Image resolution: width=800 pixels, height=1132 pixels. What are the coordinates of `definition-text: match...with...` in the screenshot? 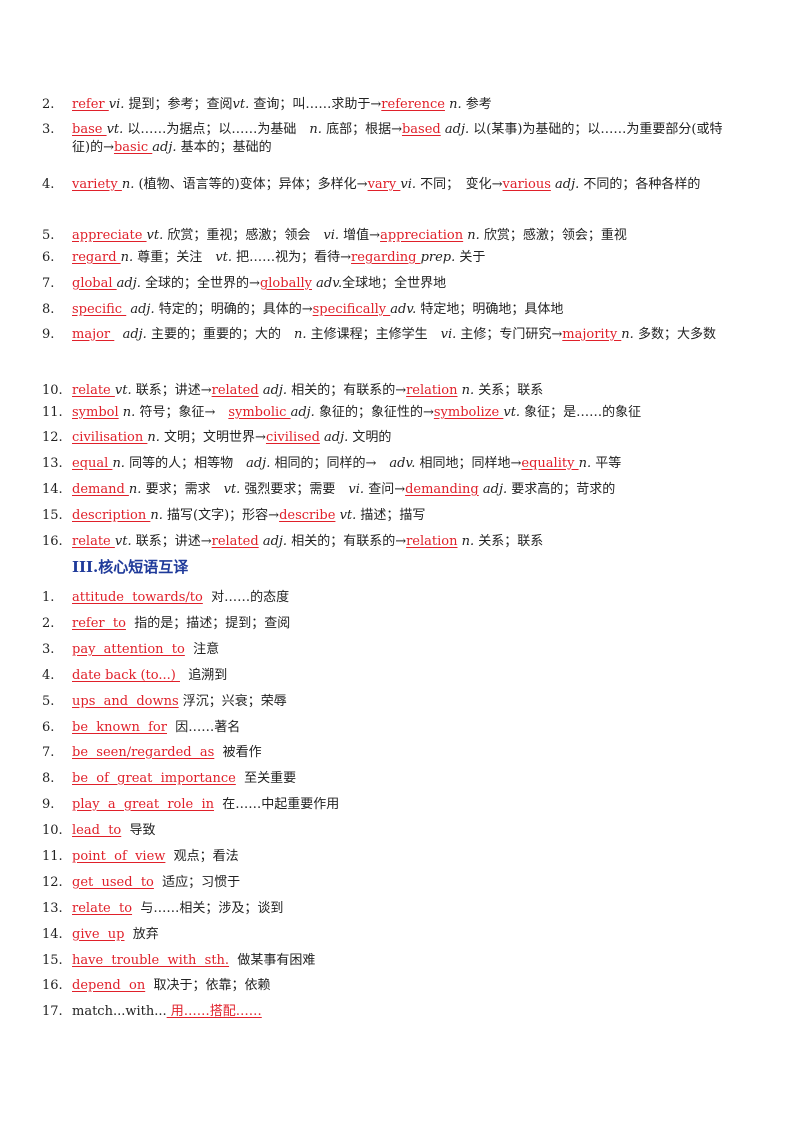 It's located at (119, 1011).